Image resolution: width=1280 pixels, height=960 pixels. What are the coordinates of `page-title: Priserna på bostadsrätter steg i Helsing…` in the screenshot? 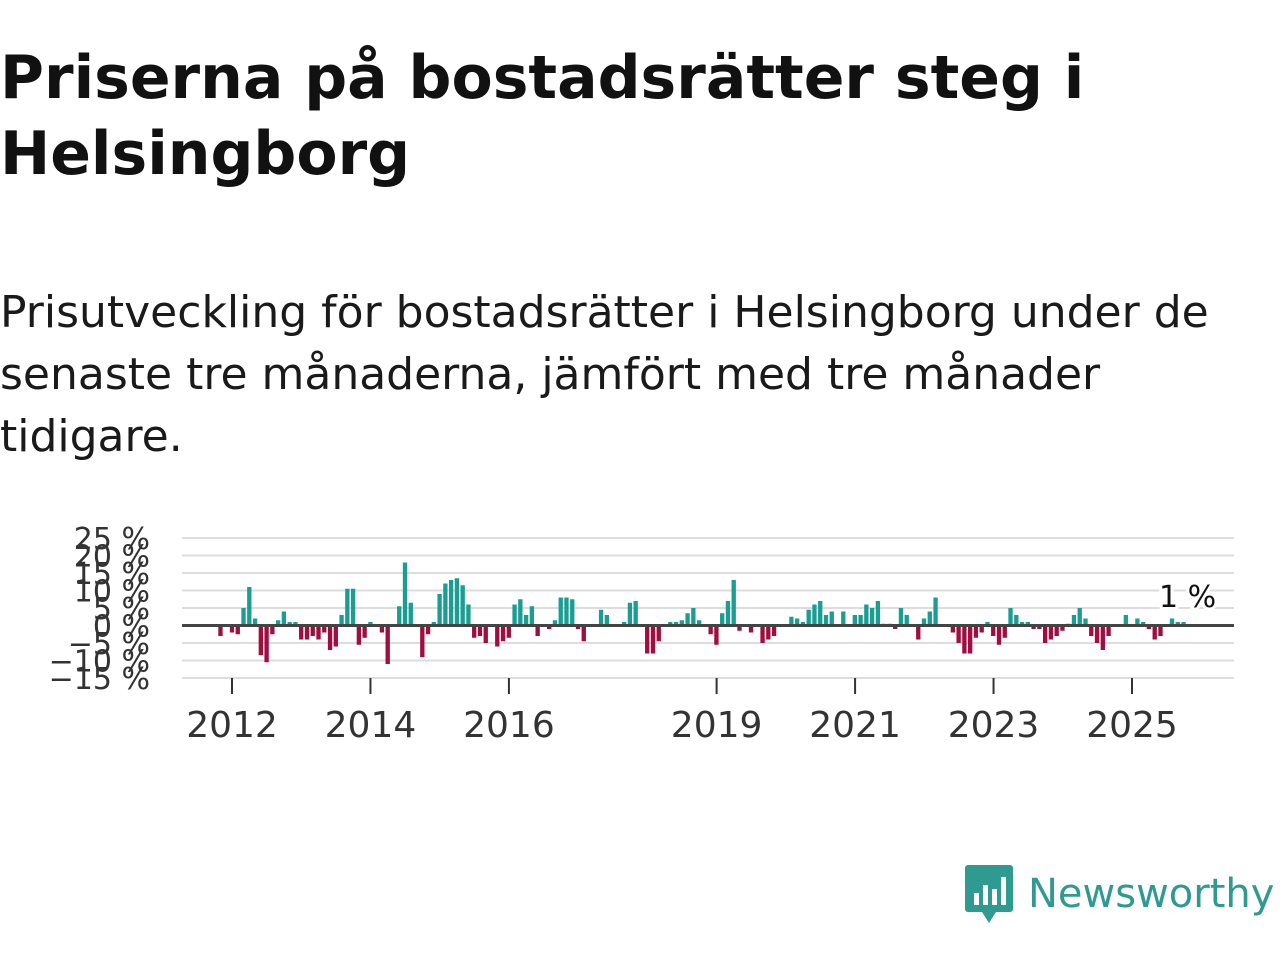 It's located at (542, 116).